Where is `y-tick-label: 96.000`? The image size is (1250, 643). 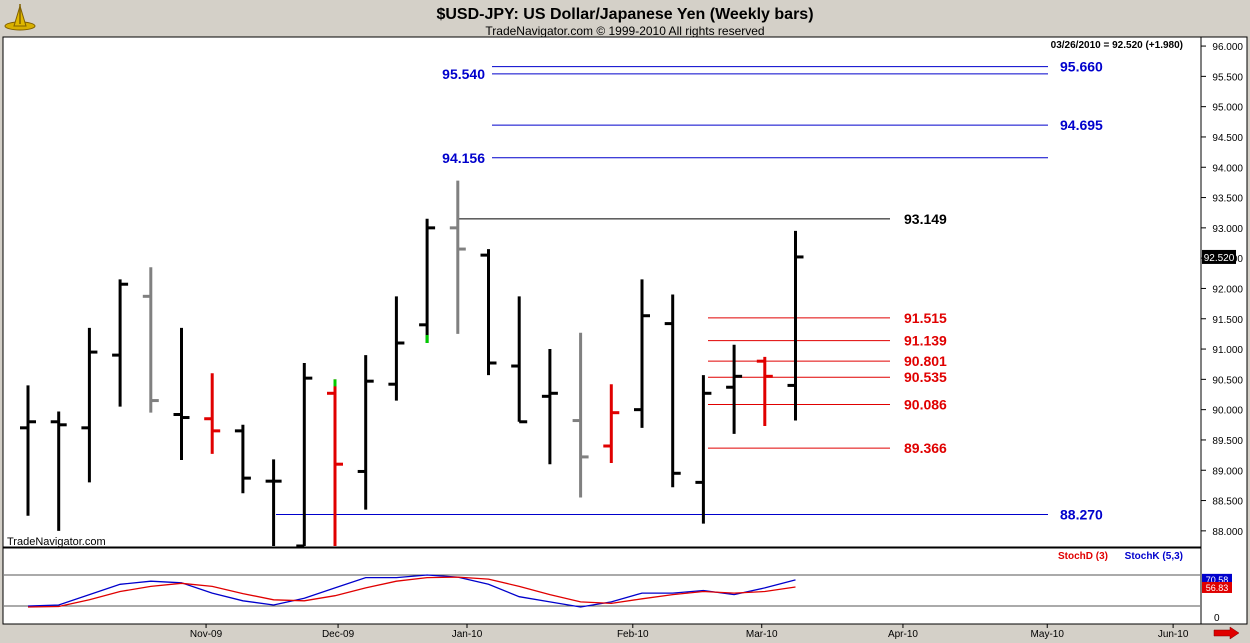
y-tick-label: 96.000 is located at coordinates (1227, 47).